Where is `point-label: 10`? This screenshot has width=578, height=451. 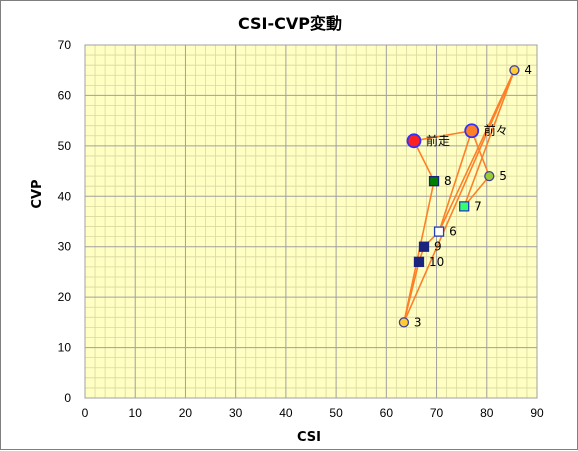 point-label: 10 is located at coordinates (436, 262).